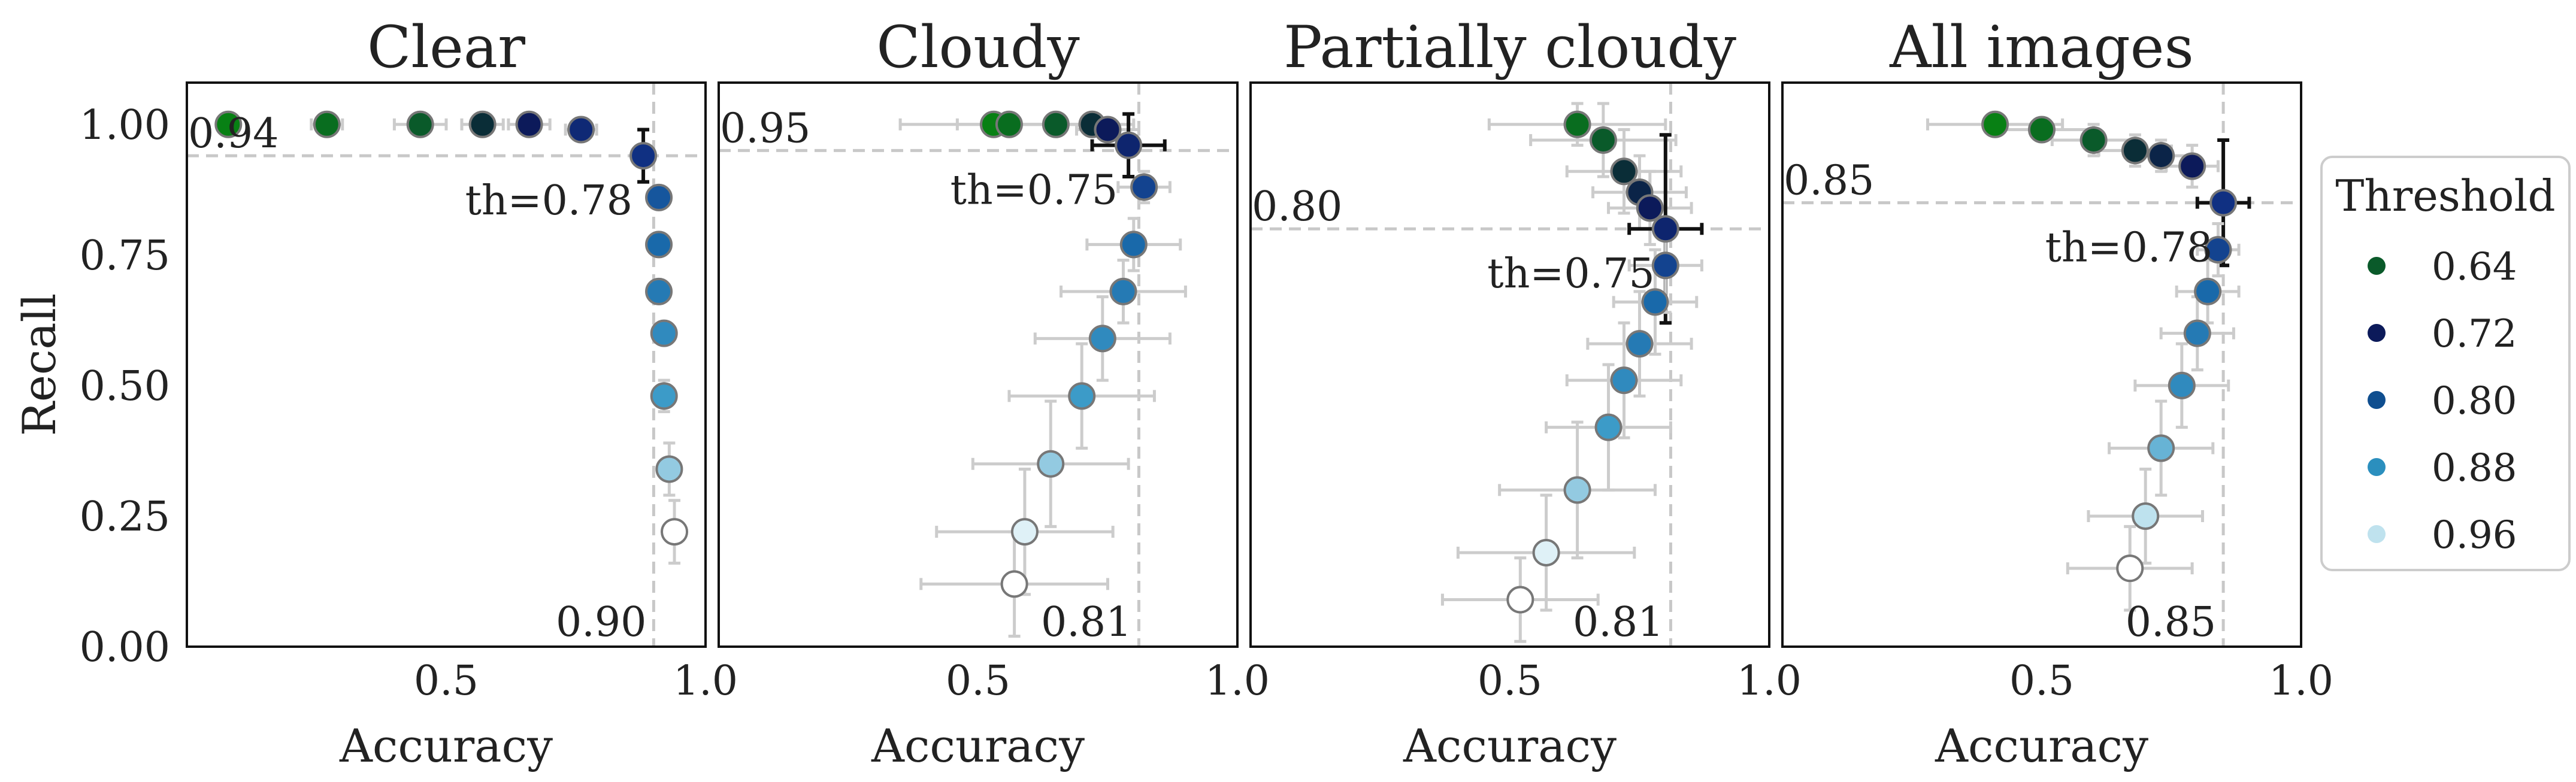 Image resolution: width=2576 pixels, height=782 pixels. What do you see at coordinates (2445, 196) in the screenshot?
I see `legend-title: Threshold` at bounding box center [2445, 196].